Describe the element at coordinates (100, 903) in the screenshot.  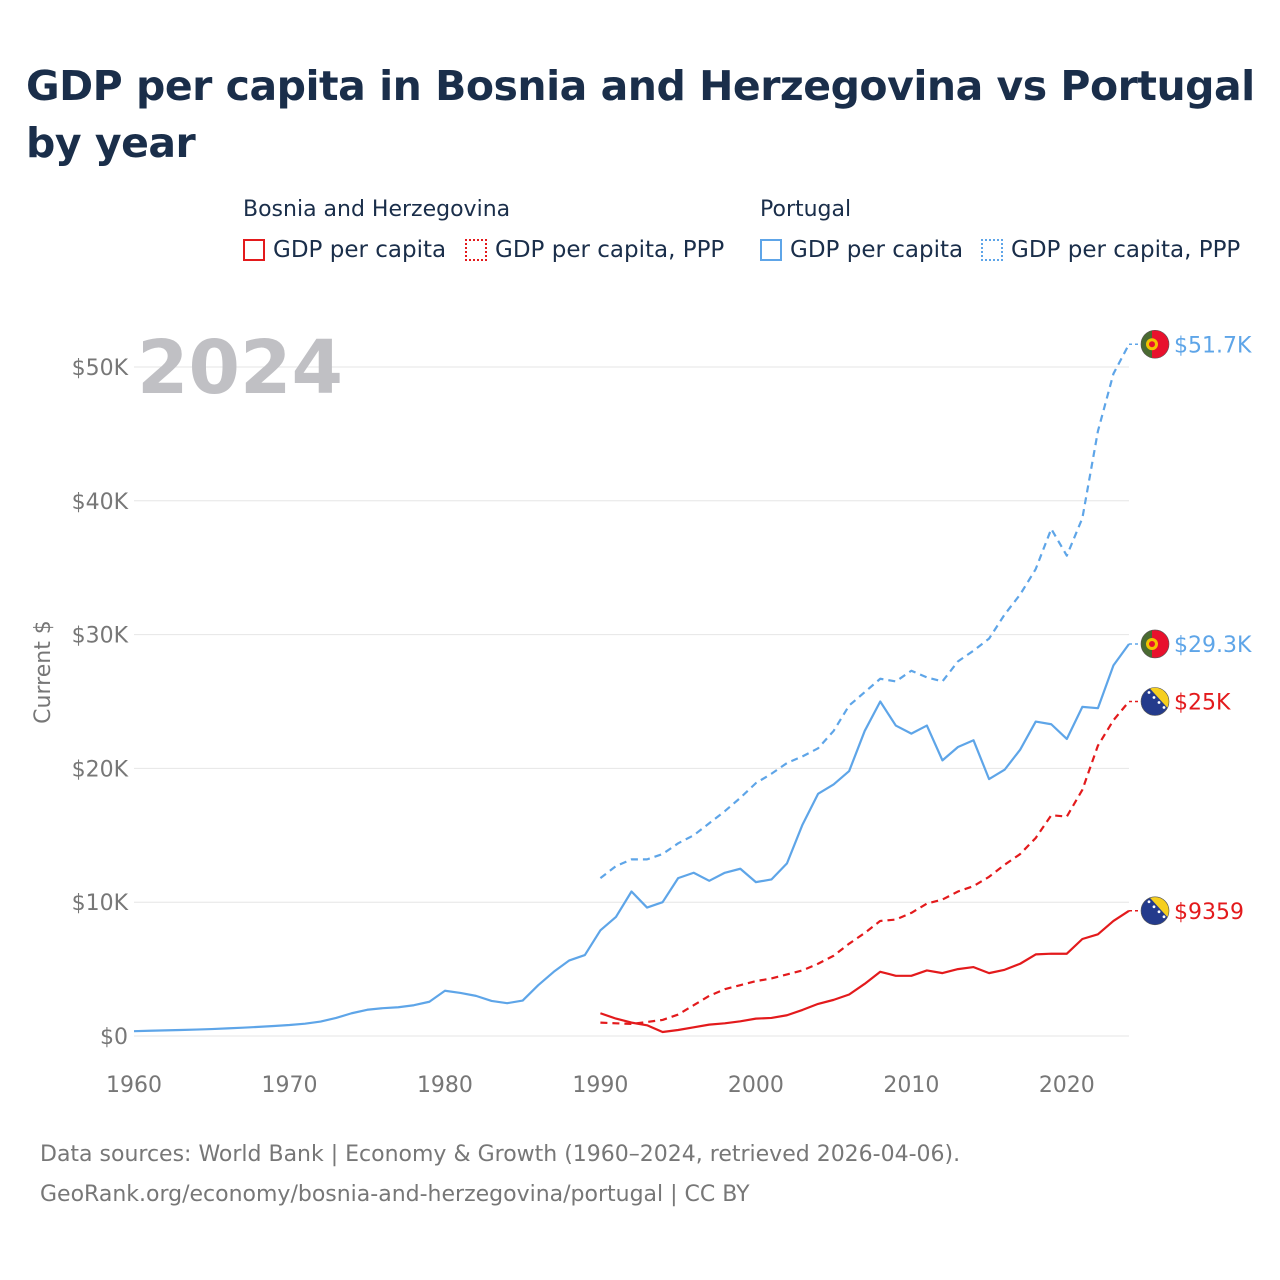
I see `y-tick-label: $10K` at that location.